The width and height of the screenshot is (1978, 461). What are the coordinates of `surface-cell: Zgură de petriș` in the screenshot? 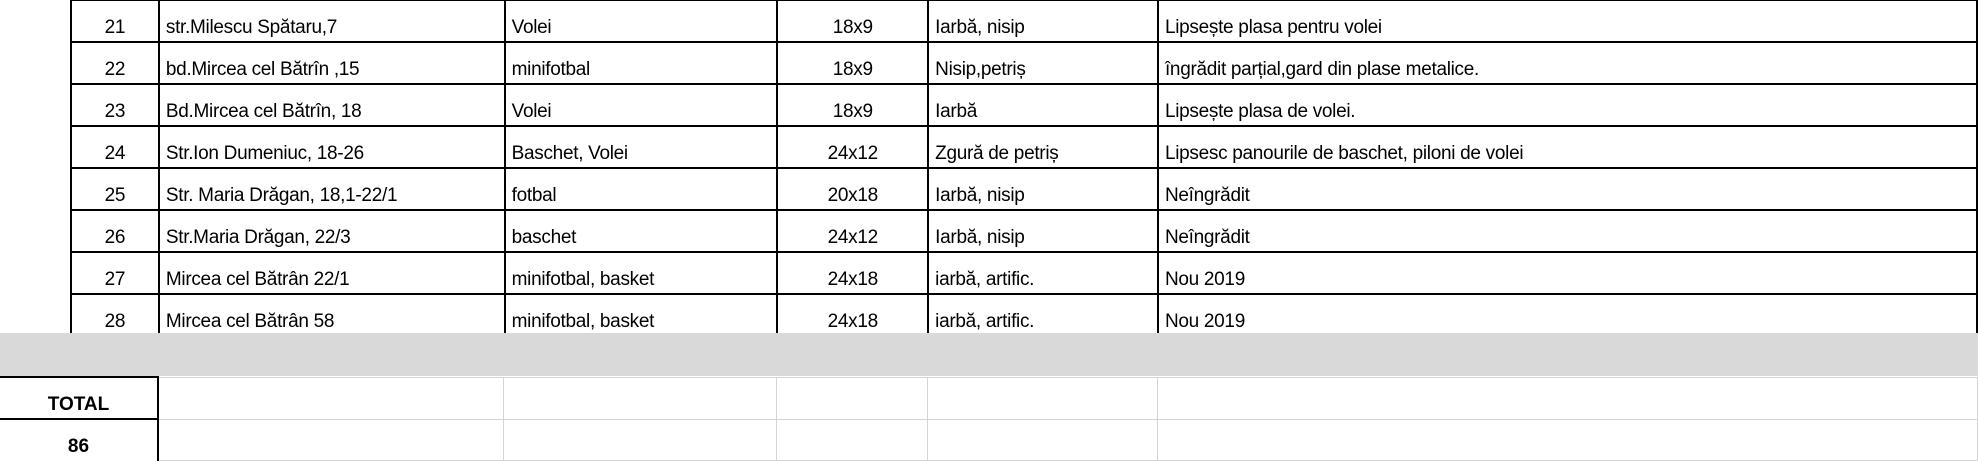 It's located at (1043, 147).